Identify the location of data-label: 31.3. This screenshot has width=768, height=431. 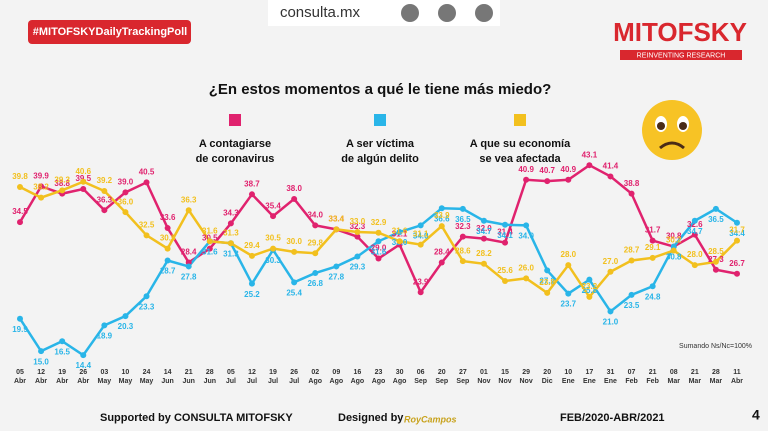
(231, 253).